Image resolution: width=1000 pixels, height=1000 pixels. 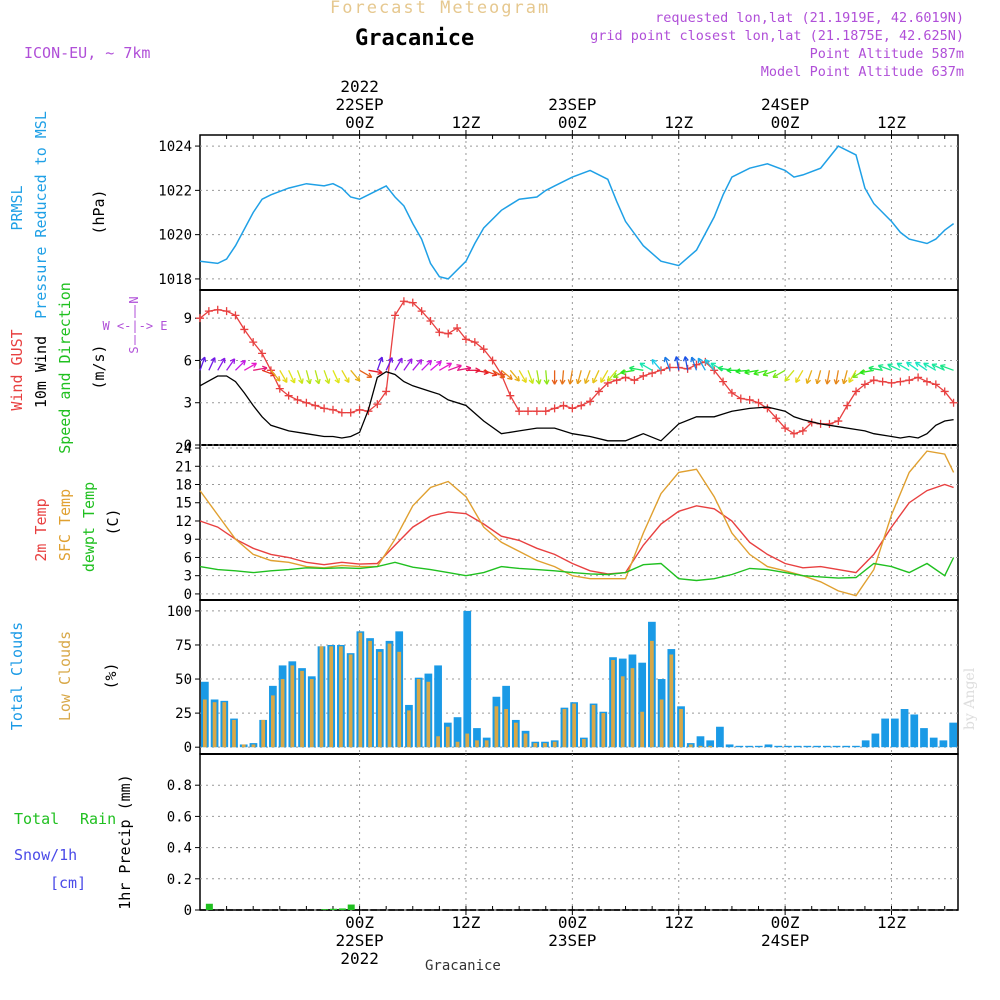 I want to click on time-label-bottom: 00Z, so click(x=359, y=922).